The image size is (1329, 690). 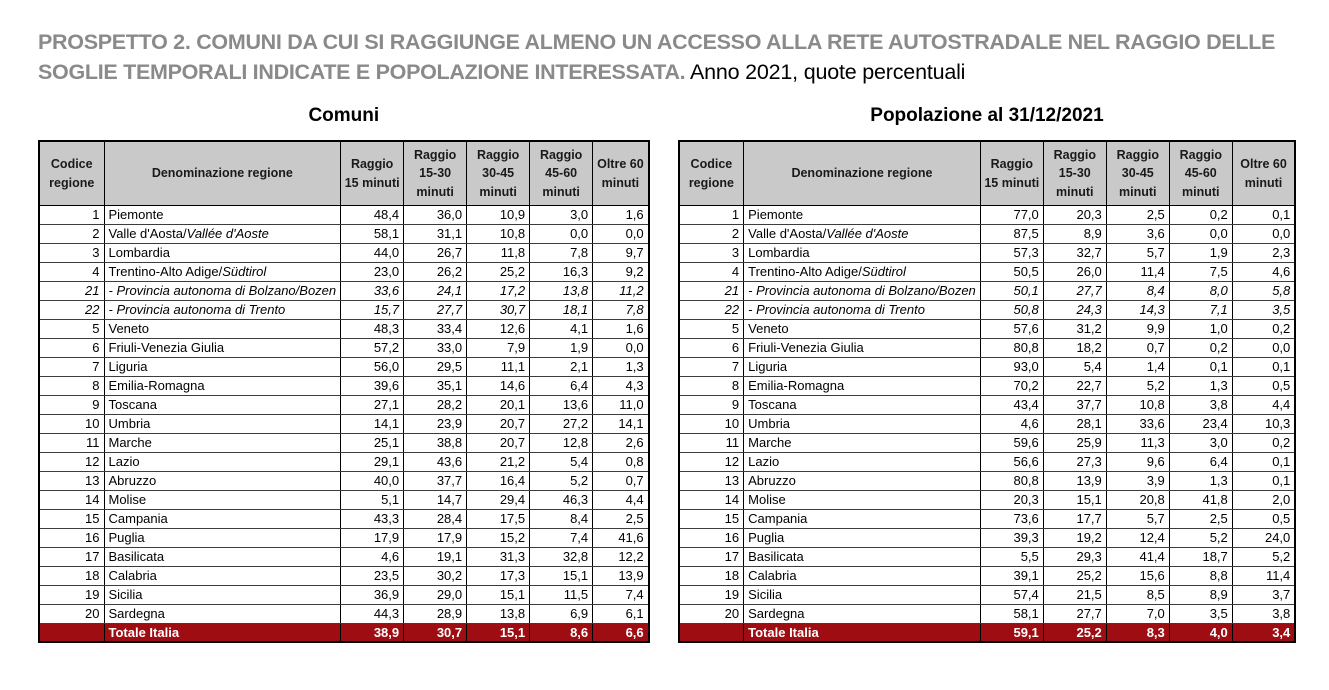 What do you see at coordinates (561, 290) in the screenshot?
I see `value-cell: 13,8` at bounding box center [561, 290].